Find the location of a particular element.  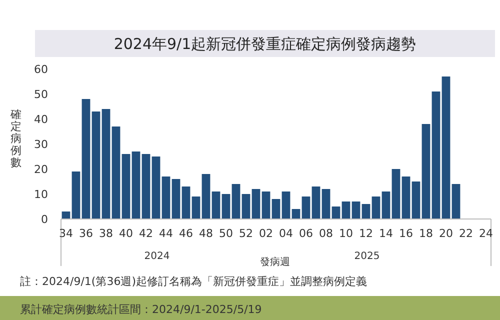

x-tick-label: 16 is located at coordinates (406, 233).